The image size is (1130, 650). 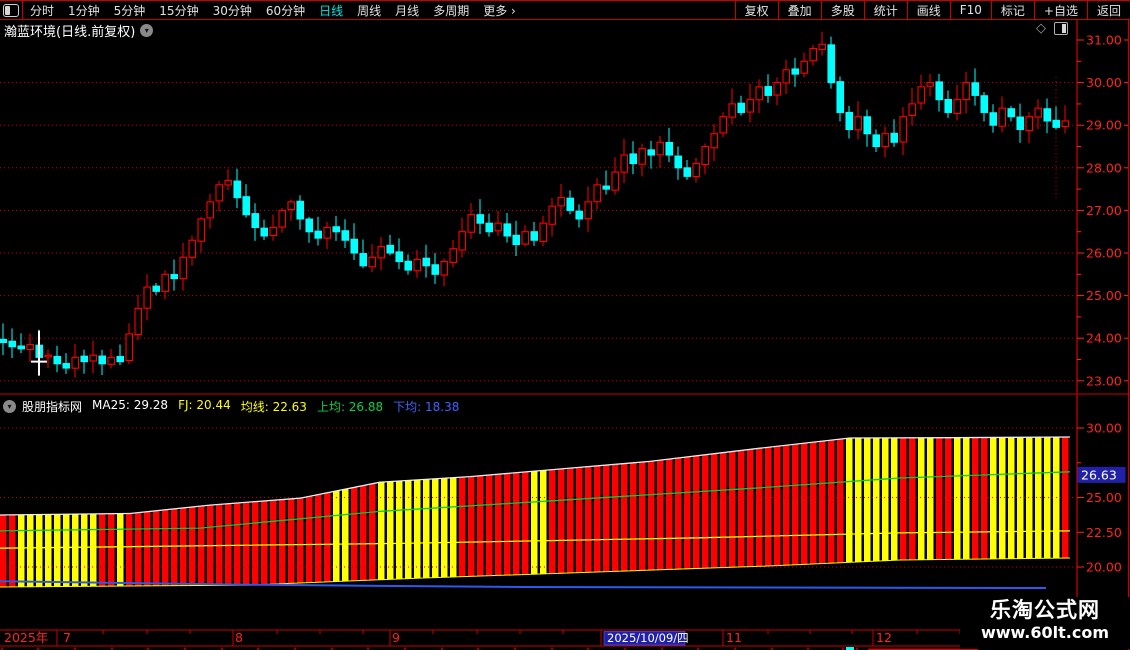 I want to click on toolbar-action-5: F10, so click(x=970, y=10).